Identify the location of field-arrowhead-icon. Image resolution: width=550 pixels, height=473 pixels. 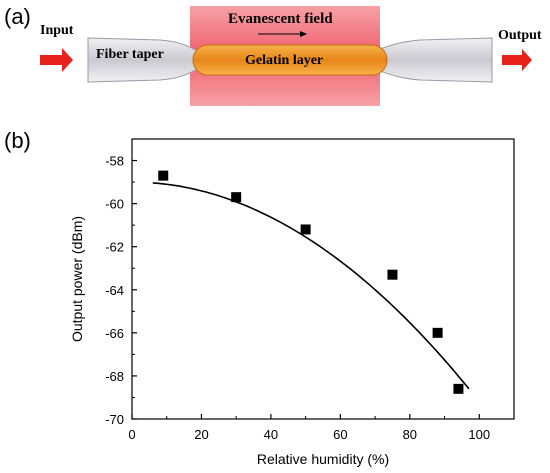
(303, 34).